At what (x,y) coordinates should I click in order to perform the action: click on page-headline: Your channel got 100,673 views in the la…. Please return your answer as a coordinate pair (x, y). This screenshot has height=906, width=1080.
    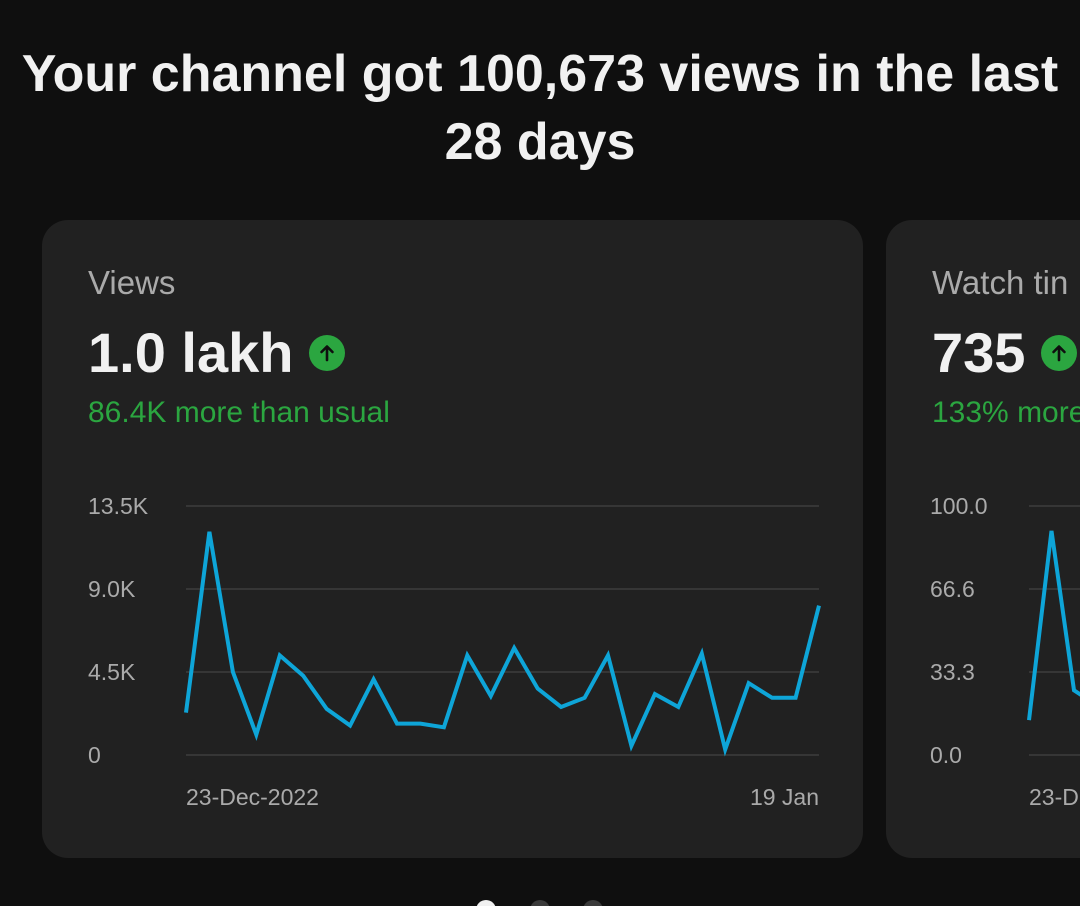
    Looking at the image, I should click on (540, 108).